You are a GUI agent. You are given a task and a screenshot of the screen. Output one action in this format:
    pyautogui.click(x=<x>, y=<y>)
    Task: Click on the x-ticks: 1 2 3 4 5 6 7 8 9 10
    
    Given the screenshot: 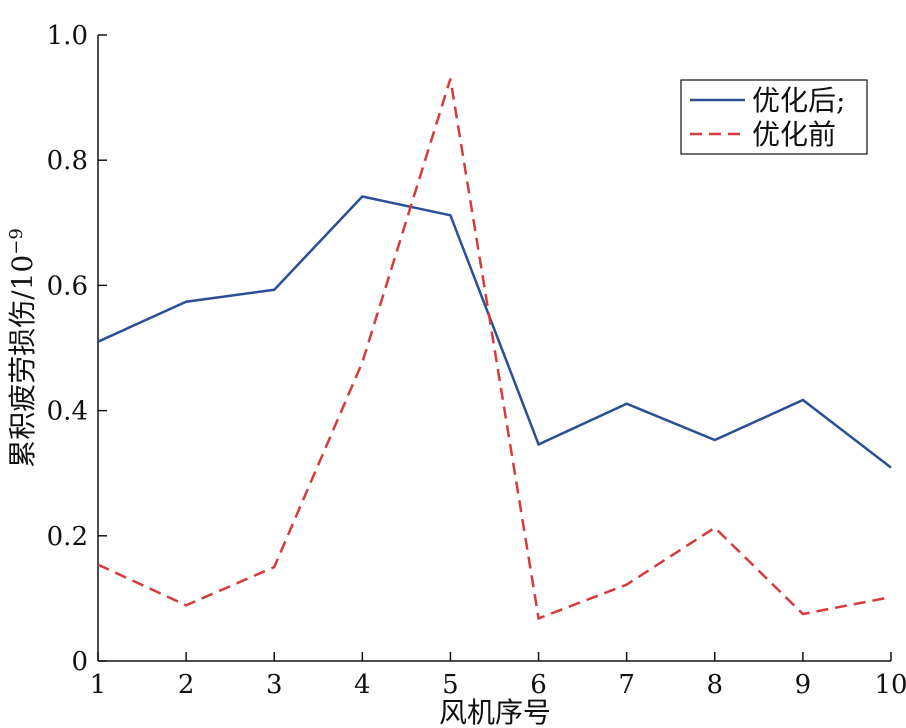 What is the action you would take?
    pyautogui.click(x=498, y=676)
    